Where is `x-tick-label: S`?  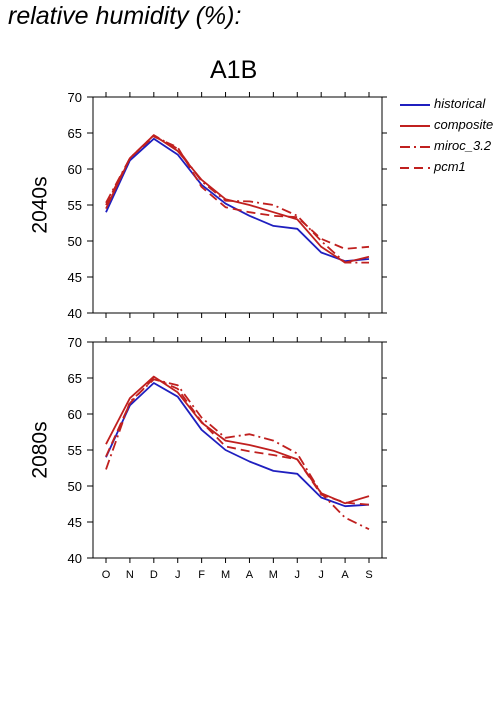
x-tick-label: S is located at coordinates (368, 575).